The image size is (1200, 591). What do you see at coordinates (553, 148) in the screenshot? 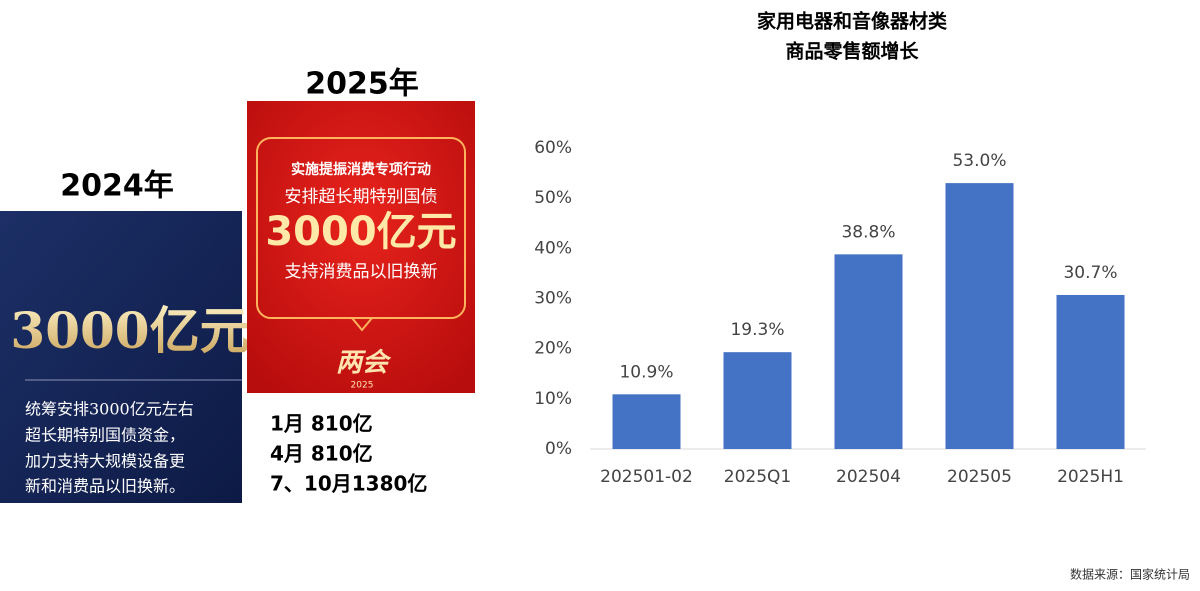
I see `y-tick-label: 60%` at bounding box center [553, 148].